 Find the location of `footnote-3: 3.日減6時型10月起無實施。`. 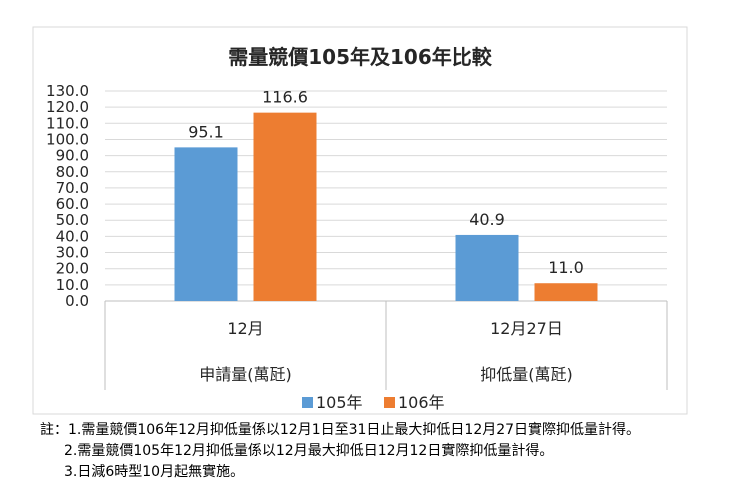

footnote-3: 3.日減6時型10月起無實施。 is located at coordinates (154, 472).